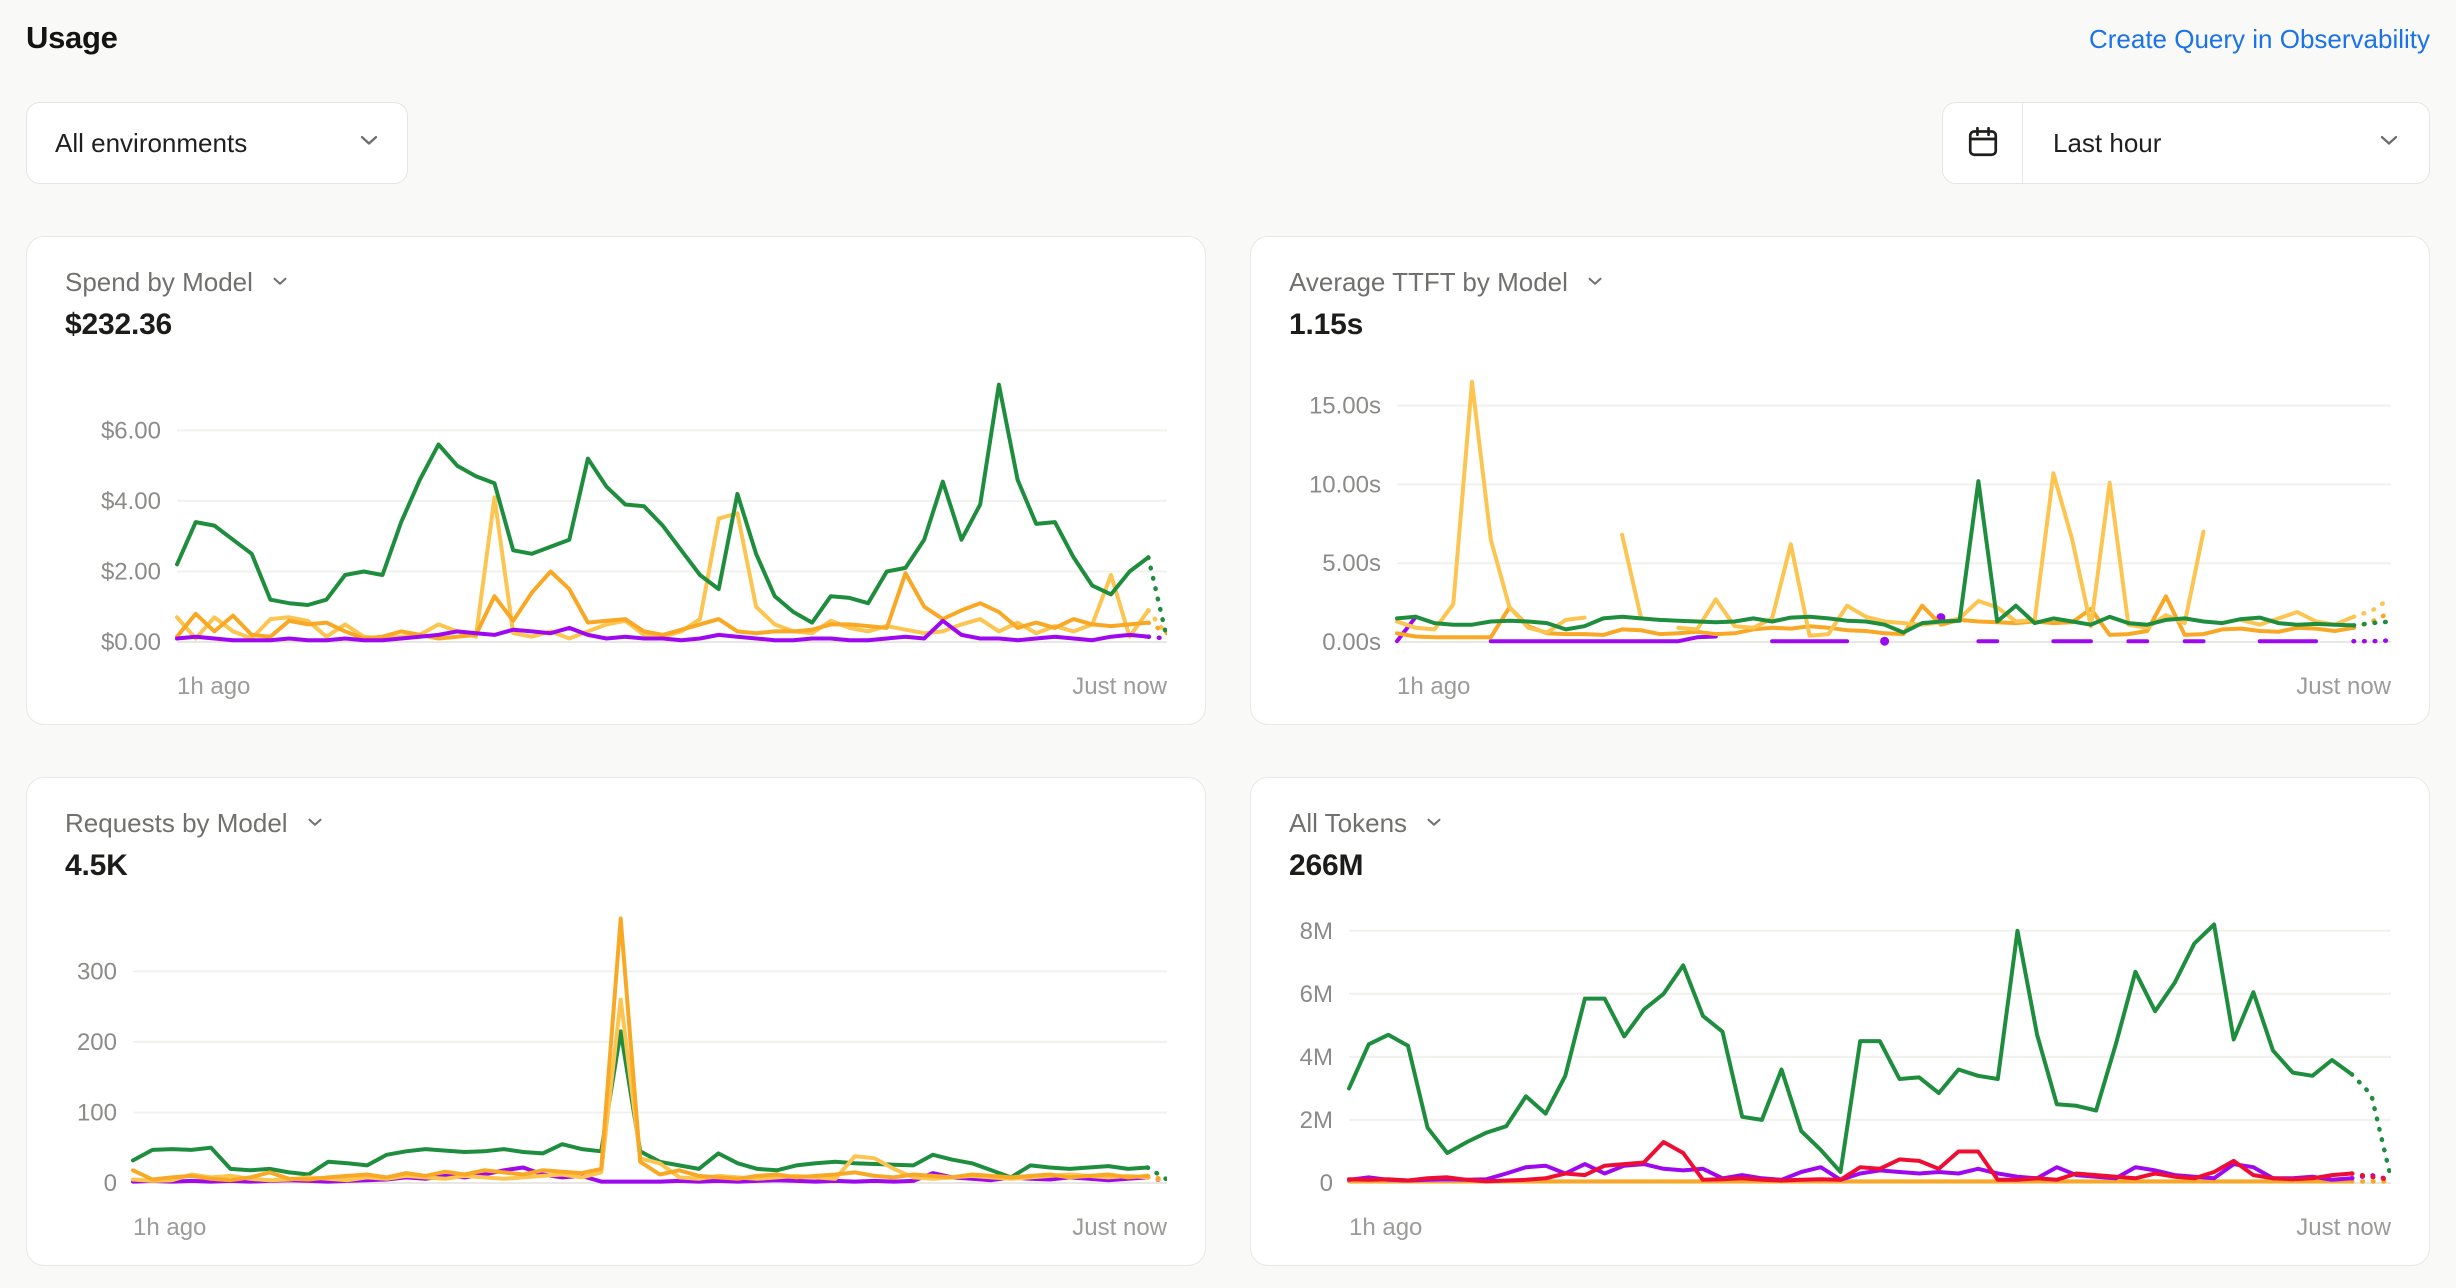 The image size is (2456, 1288). What do you see at coordinates (1228, 38) in the screenshot?
I see `page-header: Usage Create Query in Observability` at bounding box center [1228, 38].